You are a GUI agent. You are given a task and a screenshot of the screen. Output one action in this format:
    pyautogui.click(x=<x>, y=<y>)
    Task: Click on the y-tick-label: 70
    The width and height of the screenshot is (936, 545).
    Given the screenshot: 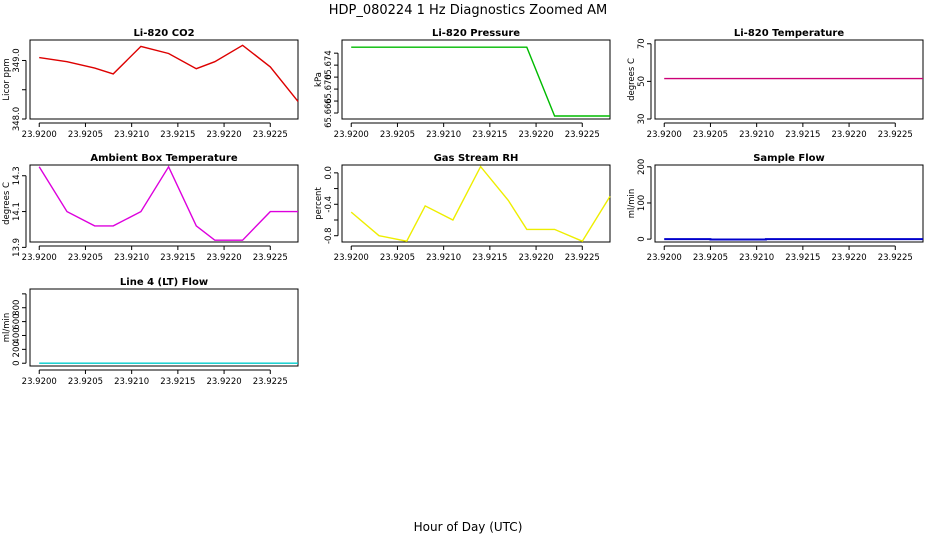 What is the action you would take?
    pyautogui.click(x=642, y=43)
    